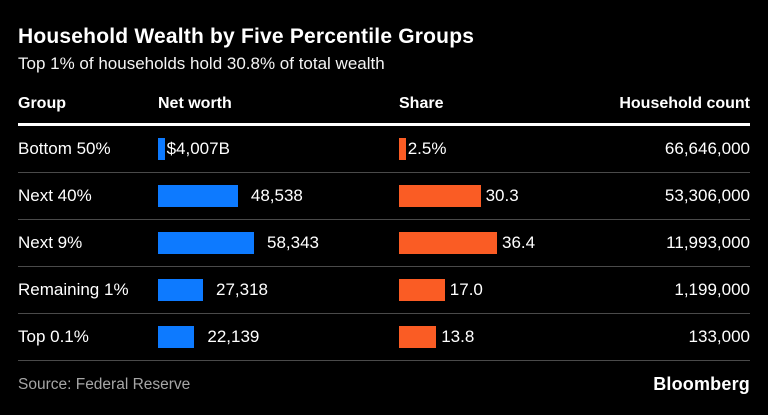 This screenshot has width=768, height=415. I want to click on table-row: Remaining 1% 27,318 17.0 1,199,000, so click(384, 291).